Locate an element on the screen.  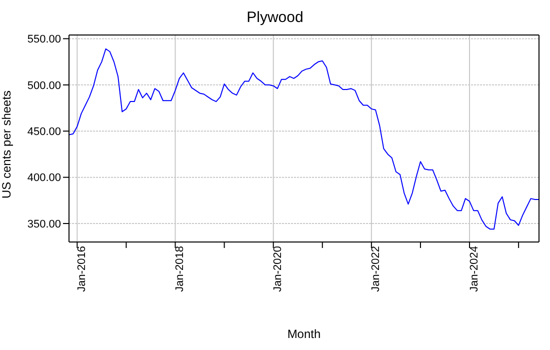
y-tick-label: 550.00 is located at coordinates (44, 40).